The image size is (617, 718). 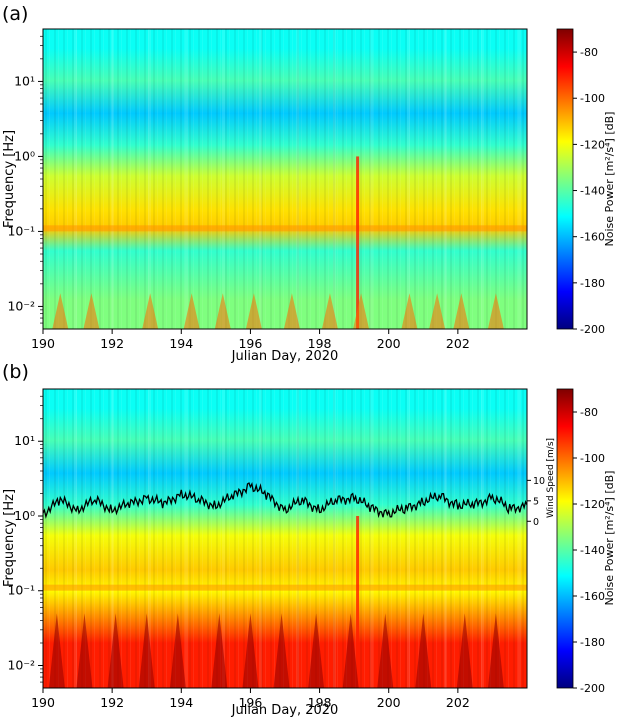 What do you see at coordinates (536, 522) in the screenshot?
I see `wind-tick-label: 0` at bounding box center [536, 522].